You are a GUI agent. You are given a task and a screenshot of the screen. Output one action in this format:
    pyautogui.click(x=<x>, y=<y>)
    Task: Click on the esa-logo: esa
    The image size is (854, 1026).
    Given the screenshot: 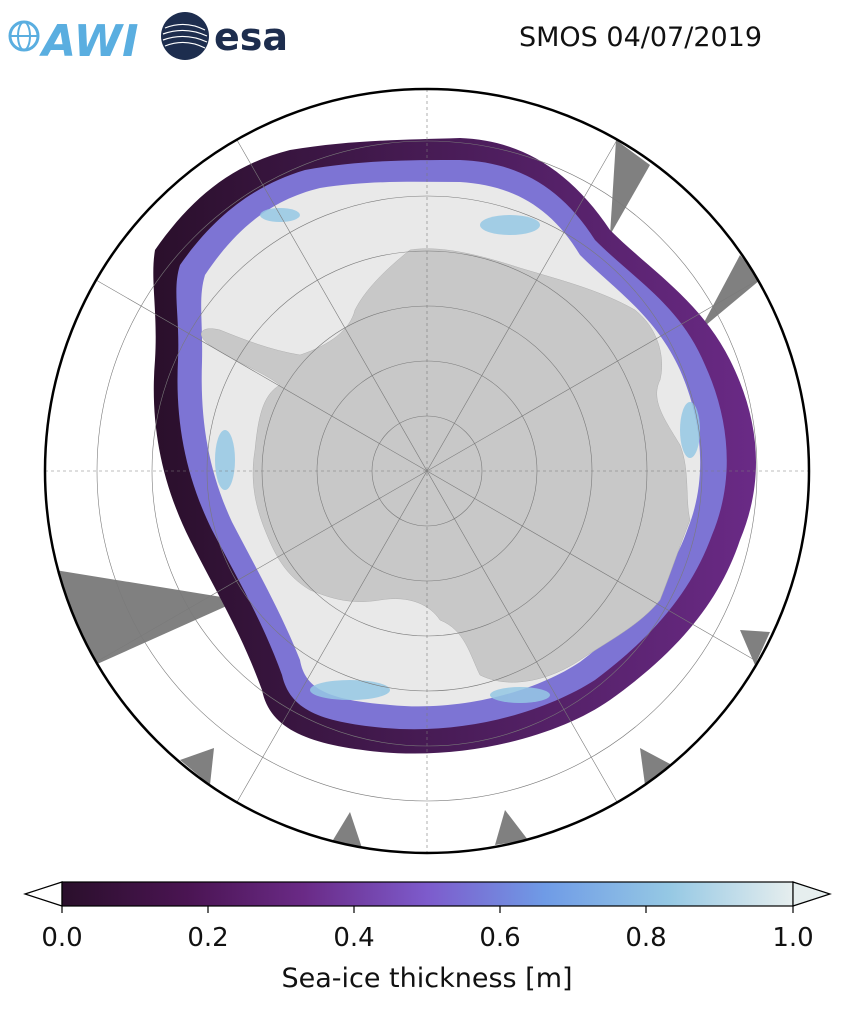 What is the action you would take?
    pyautogui.click(x=224, y=36)
    